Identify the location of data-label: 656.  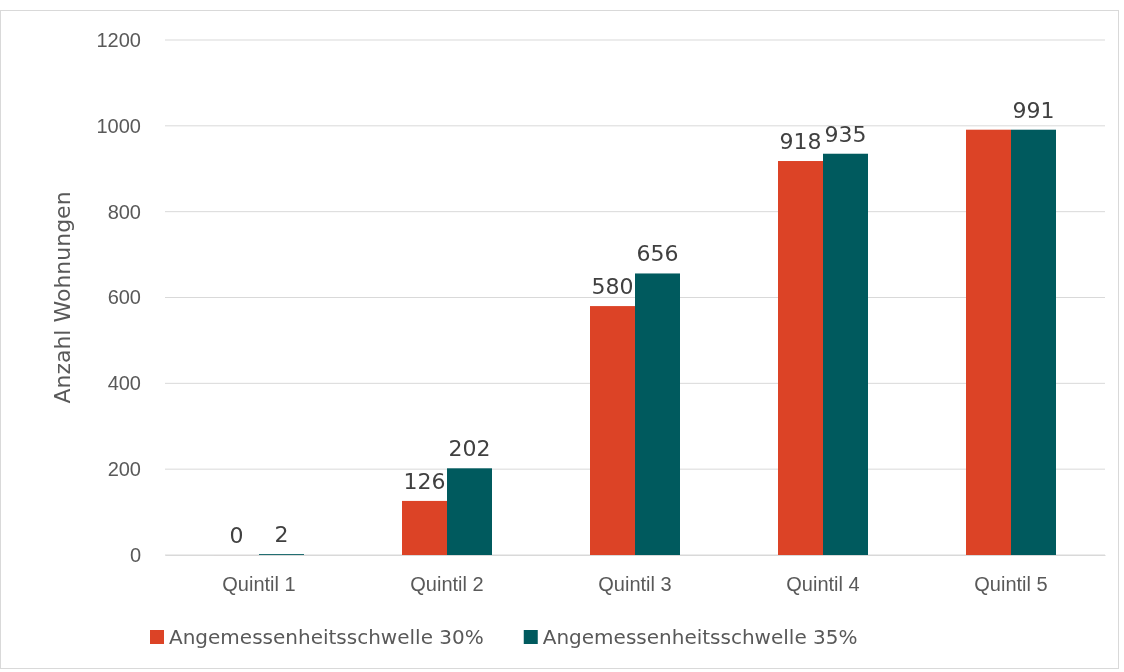
(657, 254).